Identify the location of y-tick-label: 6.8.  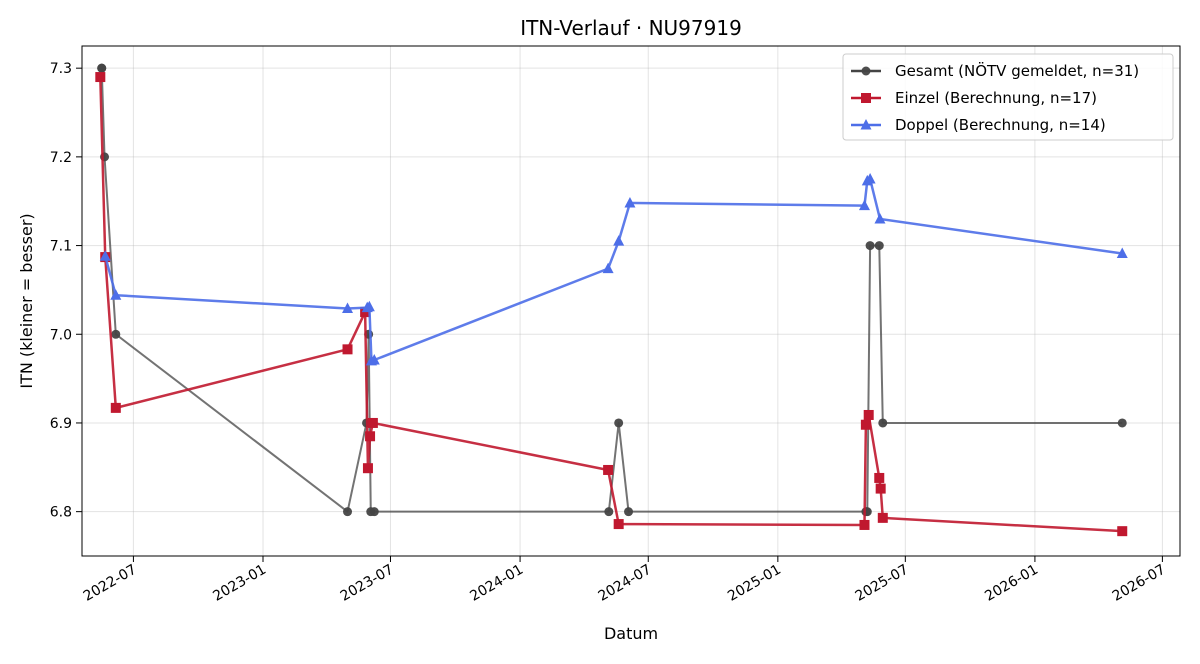
(61, 513).